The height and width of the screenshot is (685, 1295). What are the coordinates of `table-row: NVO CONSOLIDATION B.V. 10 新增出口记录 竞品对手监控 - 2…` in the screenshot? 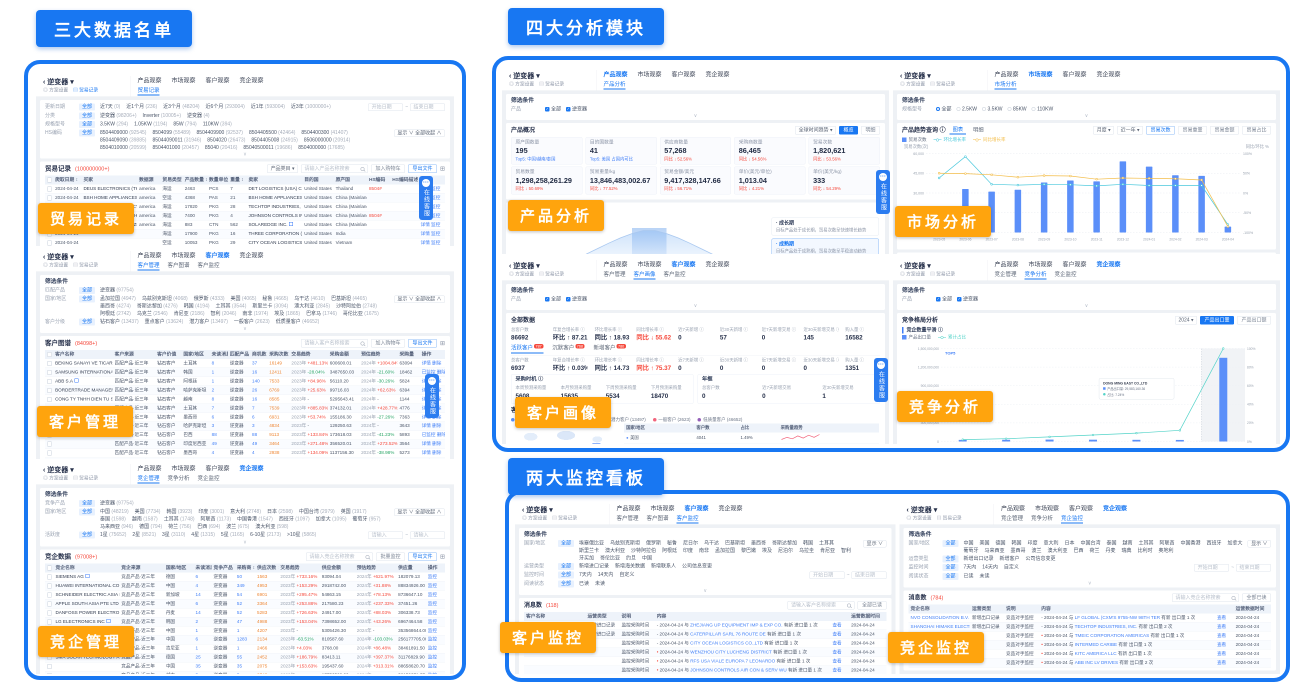 It's located at (1089, 618).